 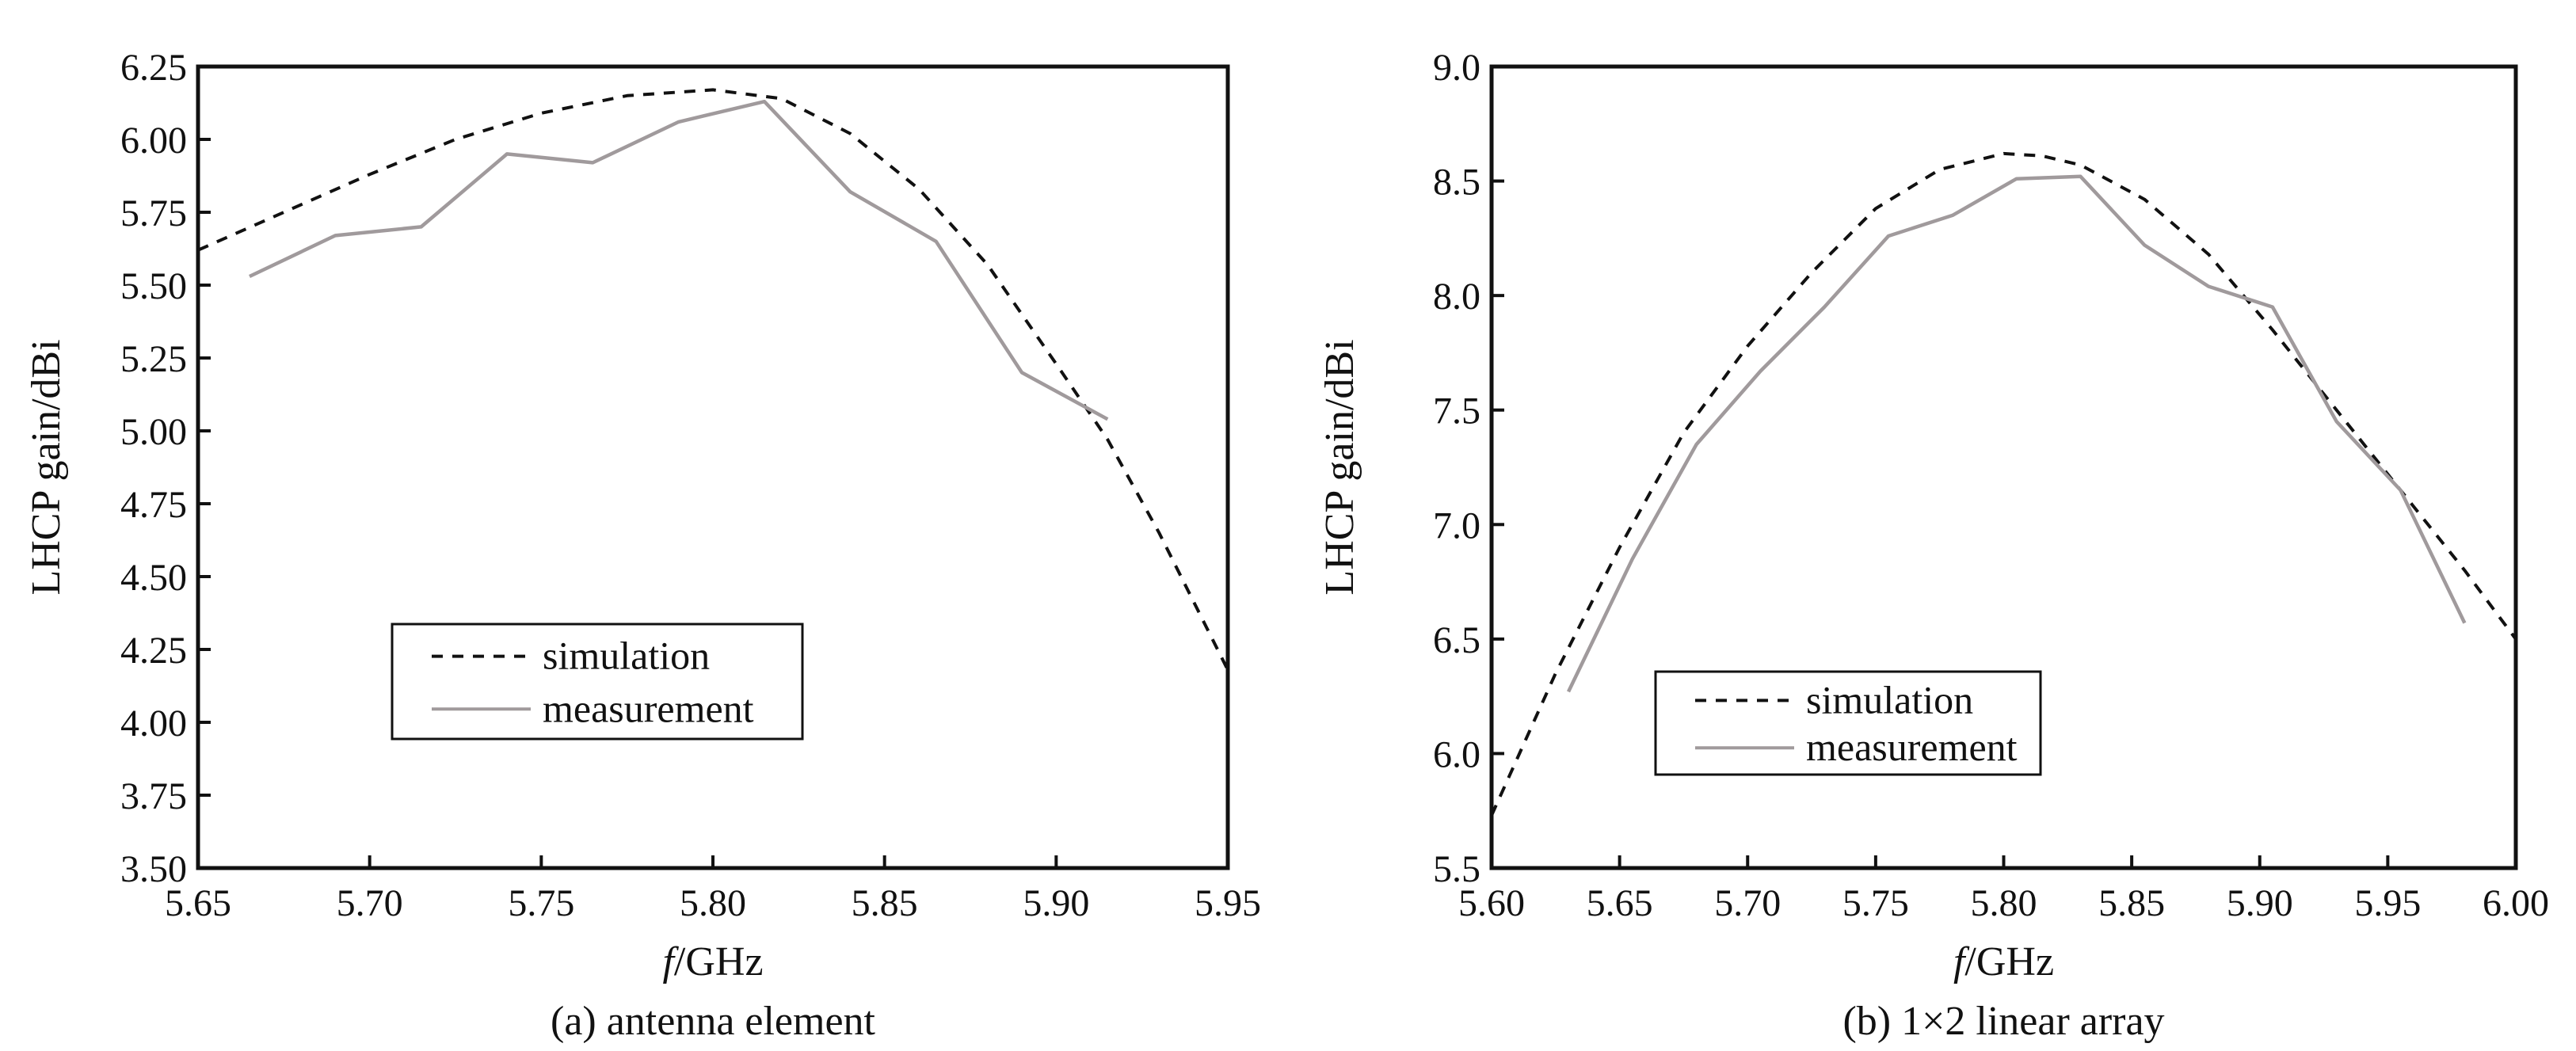 I want to click on y-tick-label: 9.0, so click(x=1457, y=68).